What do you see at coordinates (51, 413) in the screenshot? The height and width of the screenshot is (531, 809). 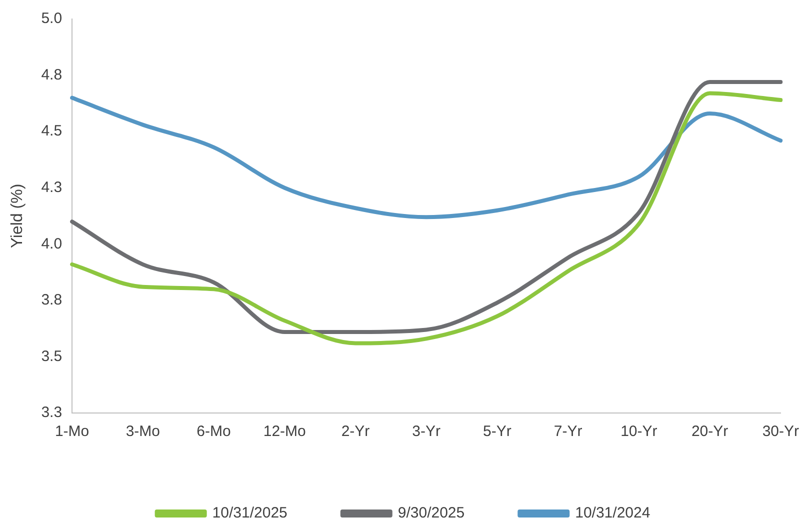 I see `y-tick-label: 3.3` at bounding box center [51, 413].